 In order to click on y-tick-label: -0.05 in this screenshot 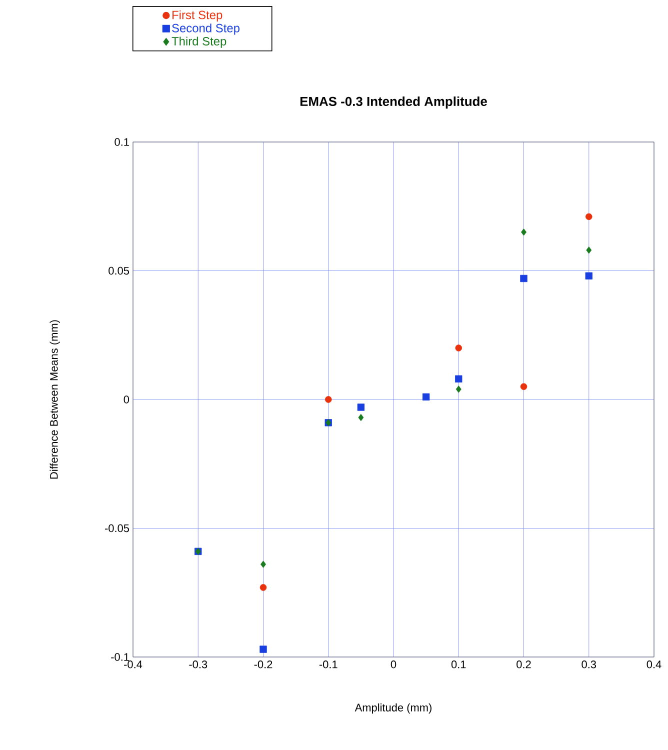, I will do `click(117, 528)`.